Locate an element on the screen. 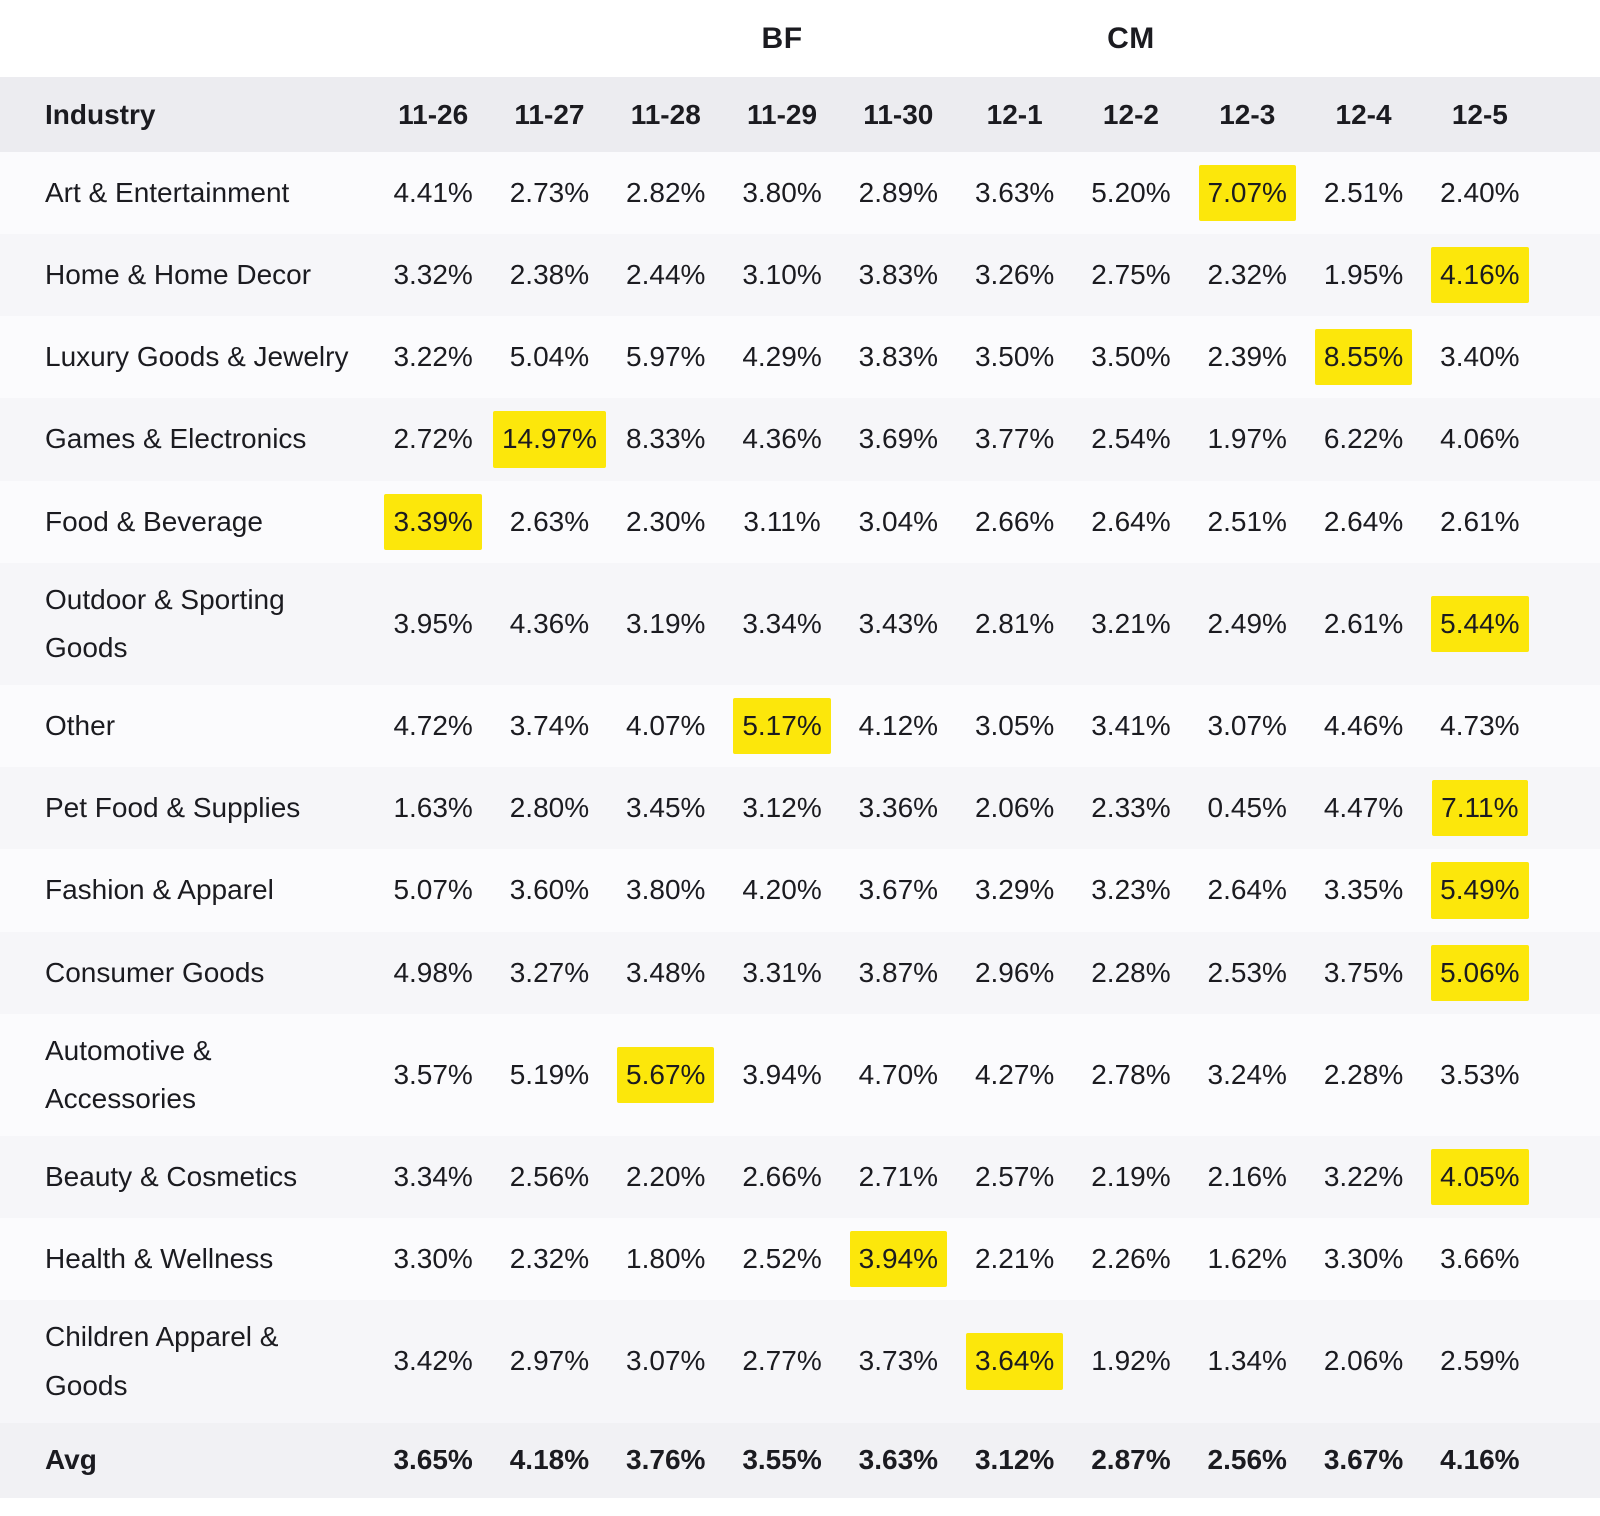 The height and width of the screenshot is (1516, 1600). industry-cell: Other is located at coordinates (80, 726).